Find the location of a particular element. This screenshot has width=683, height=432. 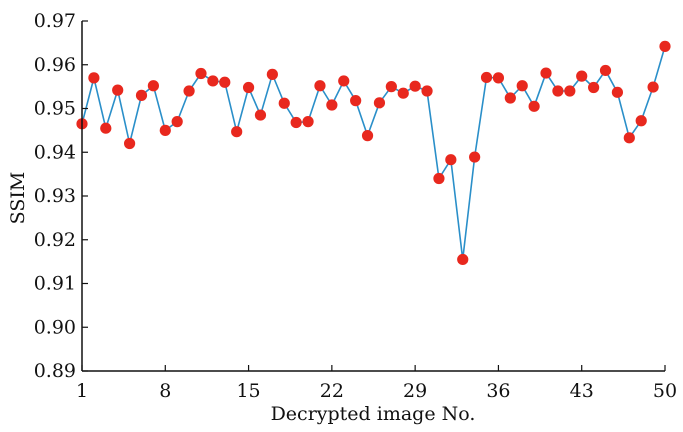

x-tick-label: 8 is located at coordinates (165, 391).